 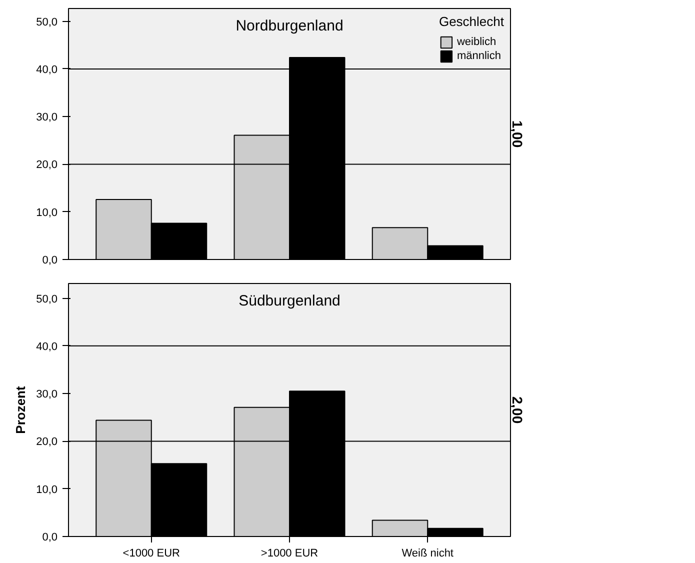 I want to click on x-tick-label: Weiß nicht, so click(x=428, y=554).